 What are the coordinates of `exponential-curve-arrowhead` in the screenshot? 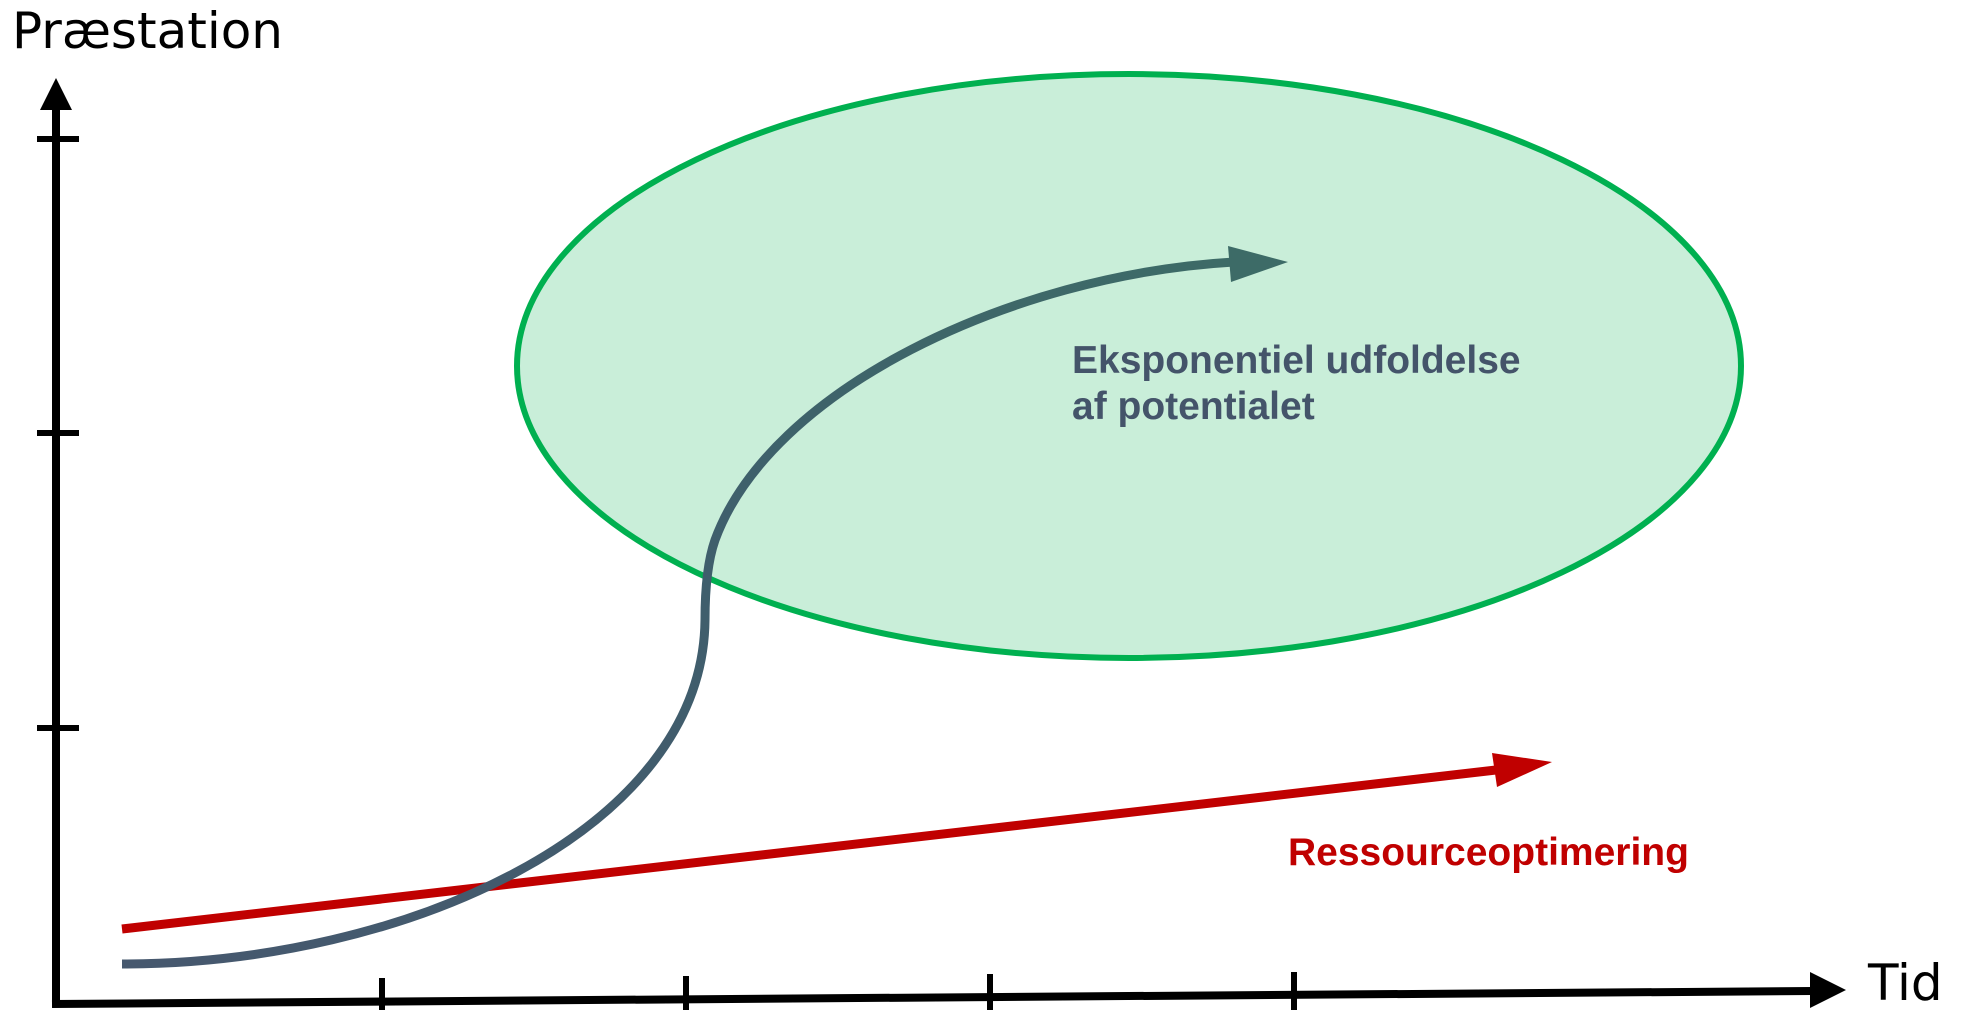 It's located at (1258, 264).